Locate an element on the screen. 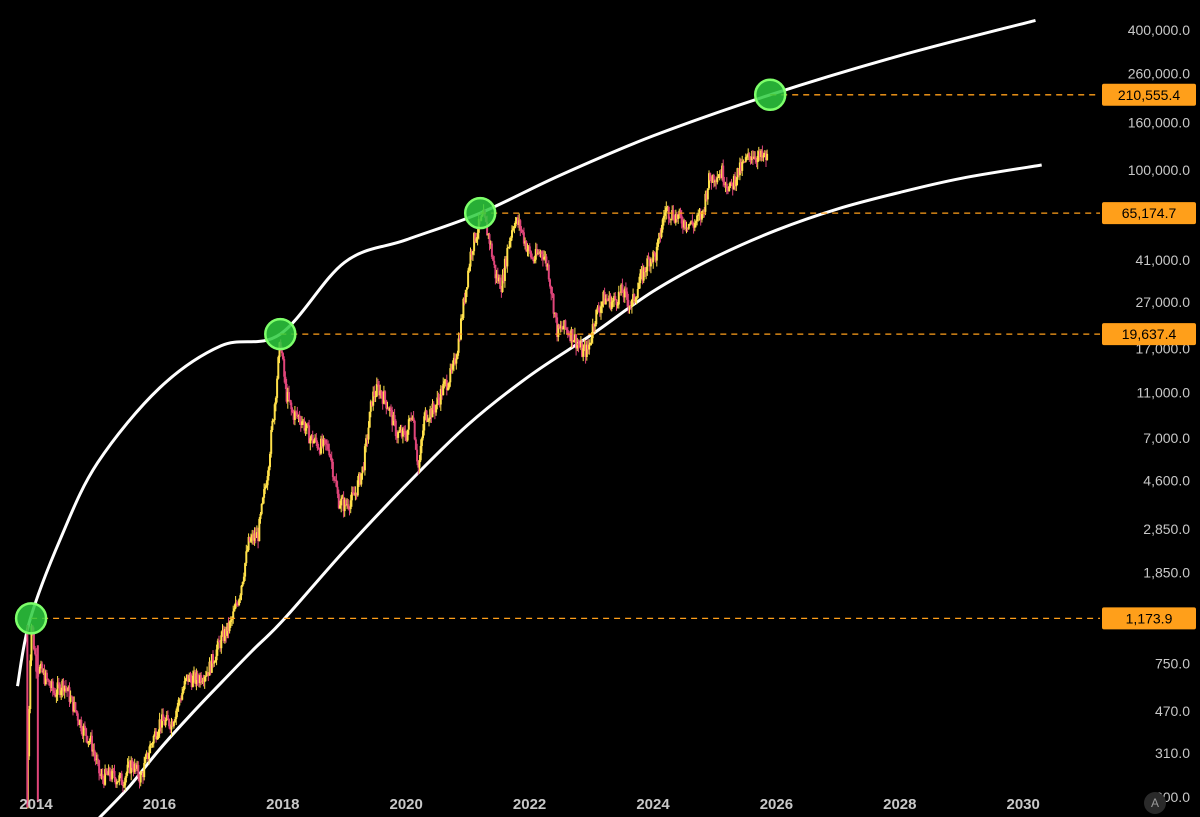  x-tick-label: 2024 is located at coordinates (653, 804).